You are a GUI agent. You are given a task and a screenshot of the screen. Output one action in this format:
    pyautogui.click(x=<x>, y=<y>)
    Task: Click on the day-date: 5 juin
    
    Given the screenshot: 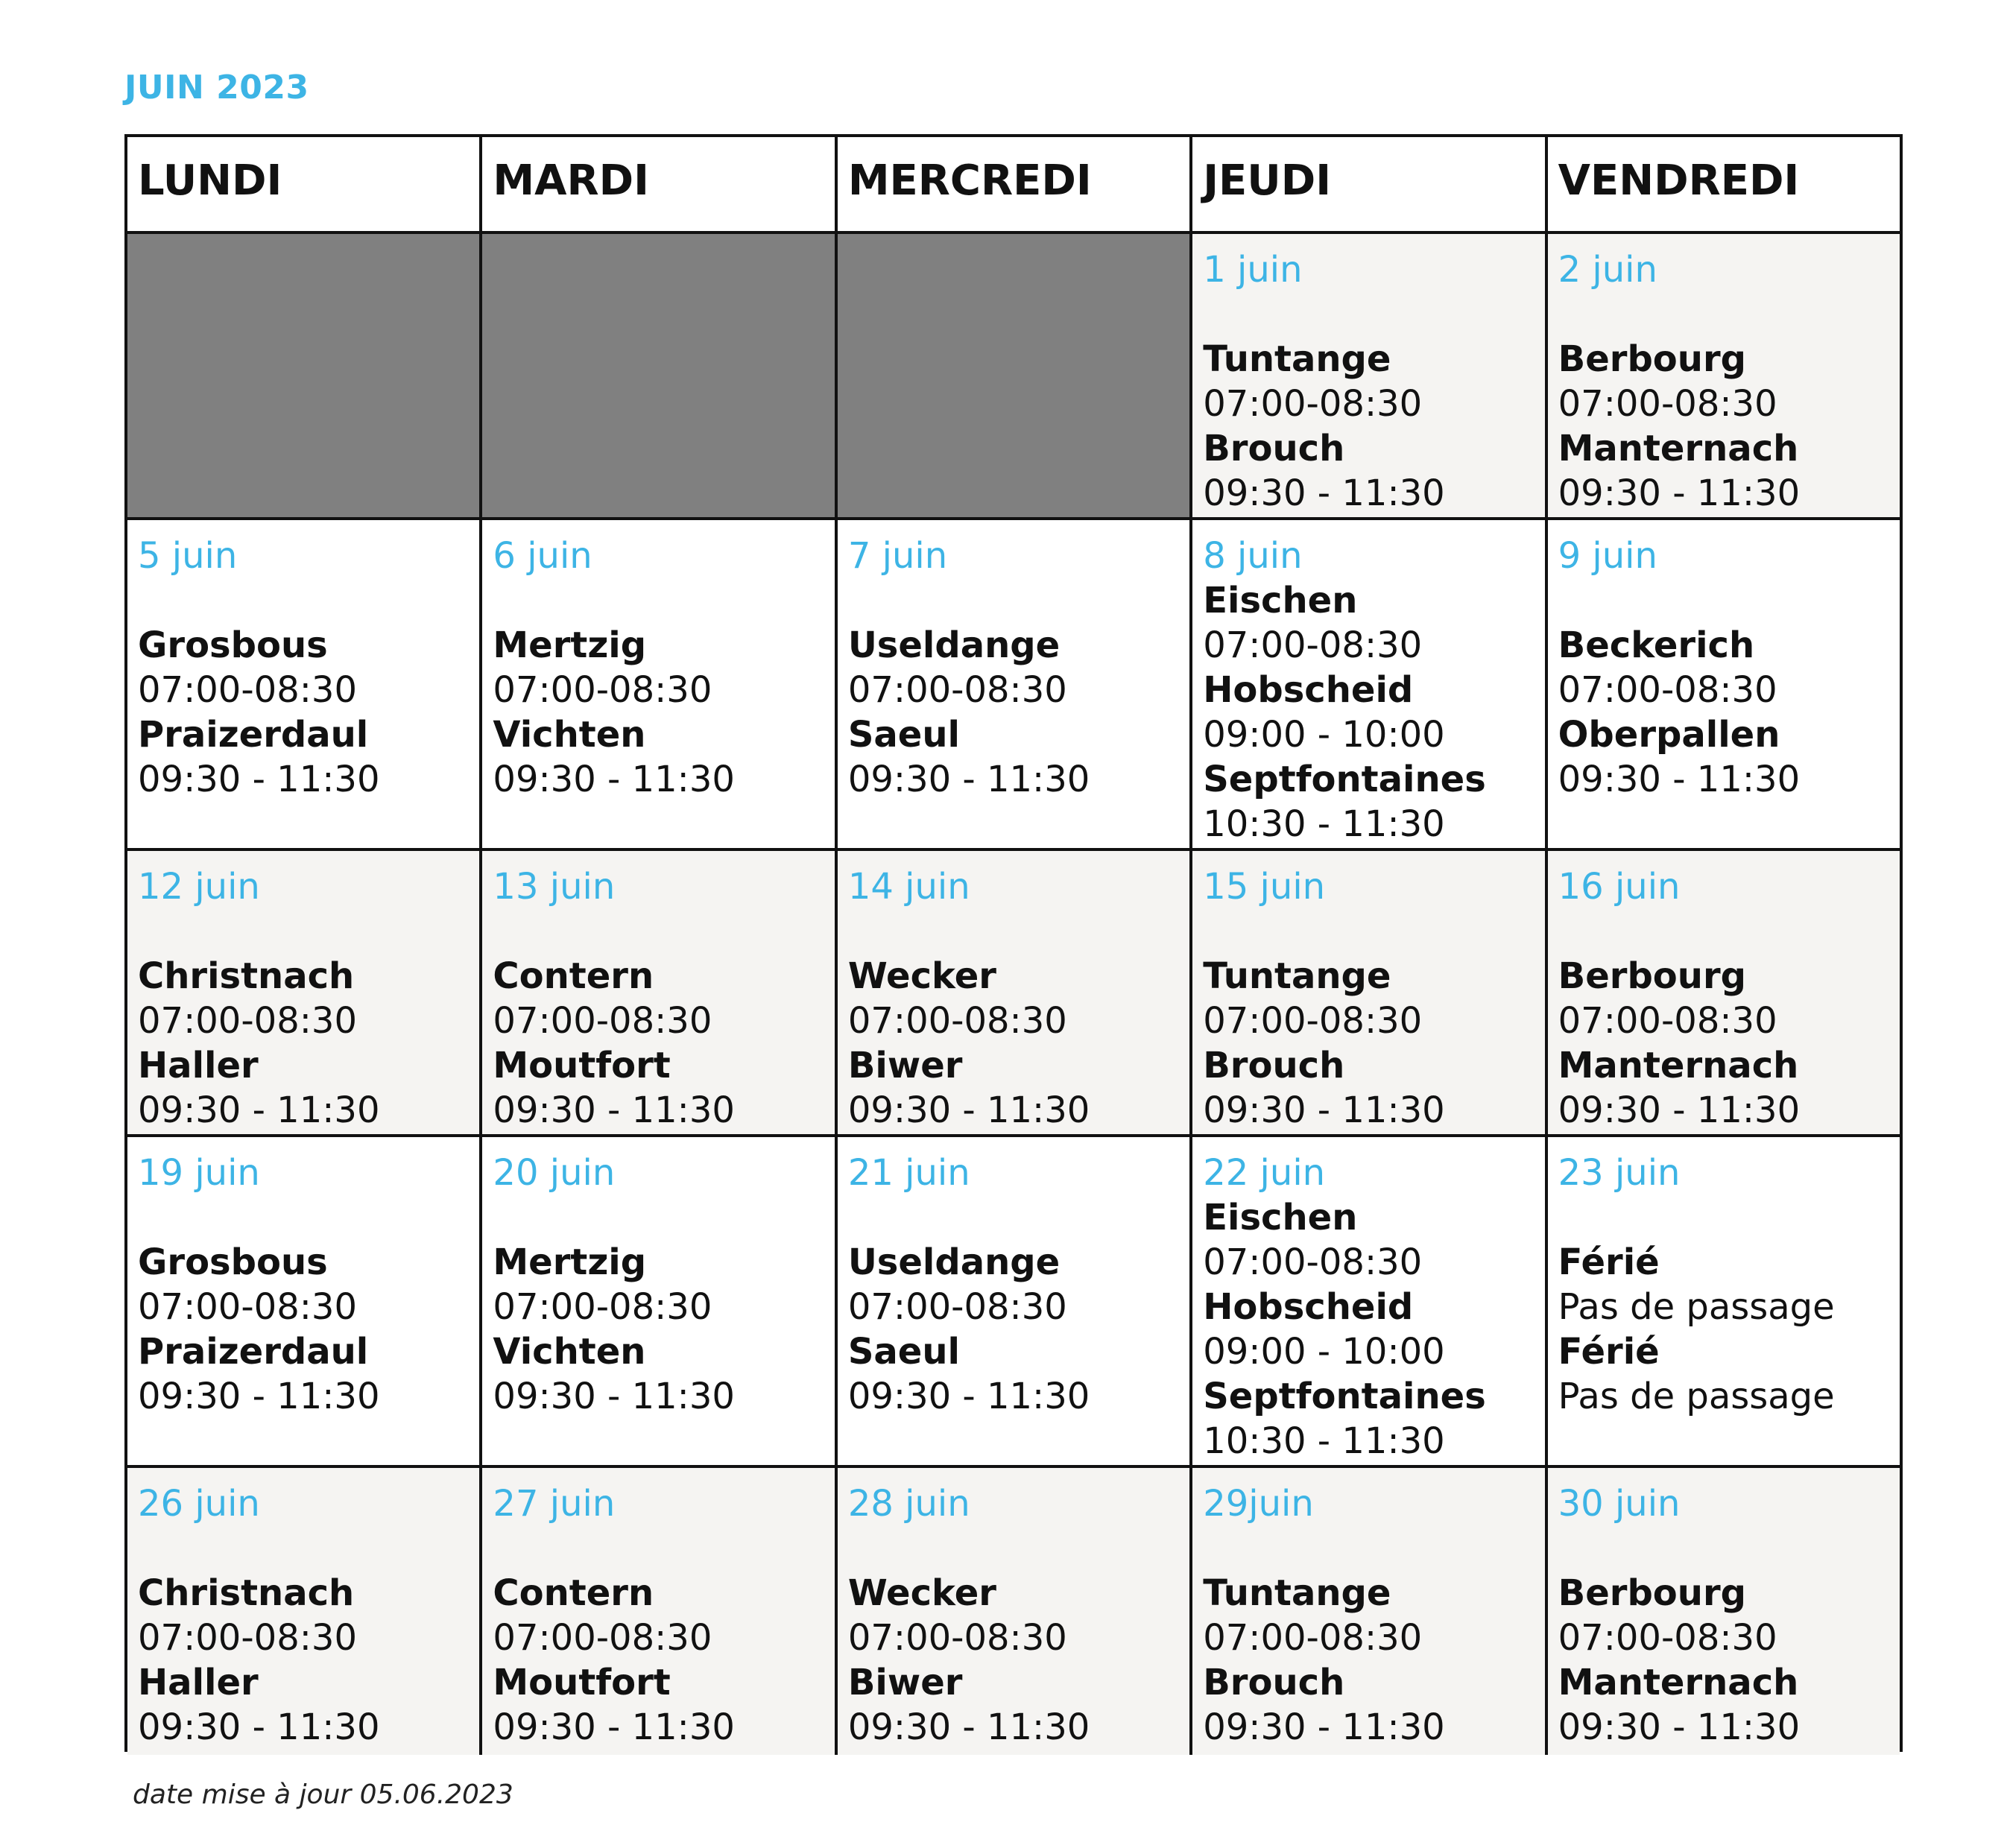 What is the action you would take?
    pyautogui.click(x=188, y=556)
    